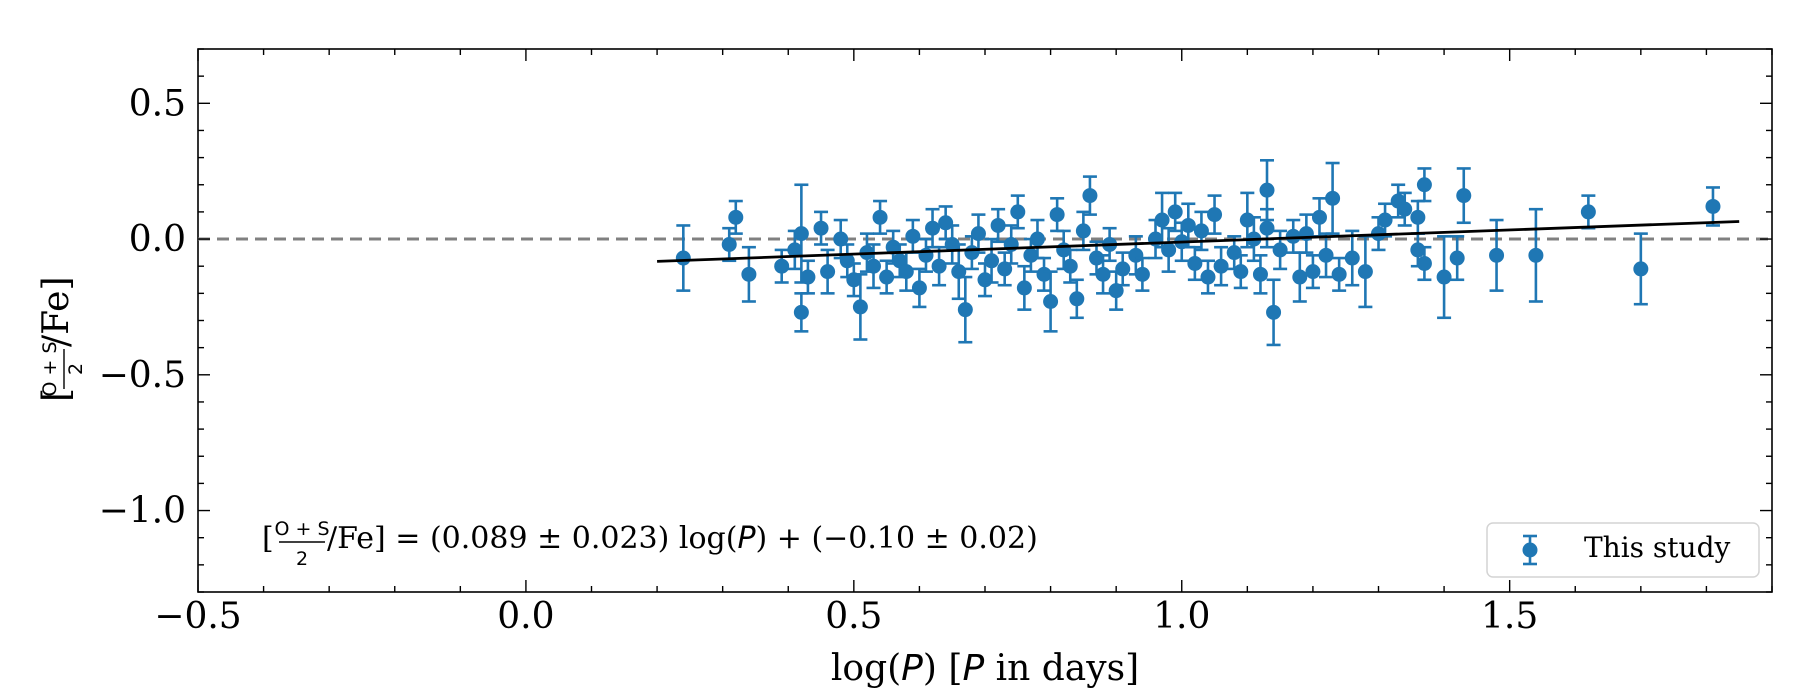 This screenshot has width=1800, height=700. I want to click on legend-label: This study, so click(1657, 547).